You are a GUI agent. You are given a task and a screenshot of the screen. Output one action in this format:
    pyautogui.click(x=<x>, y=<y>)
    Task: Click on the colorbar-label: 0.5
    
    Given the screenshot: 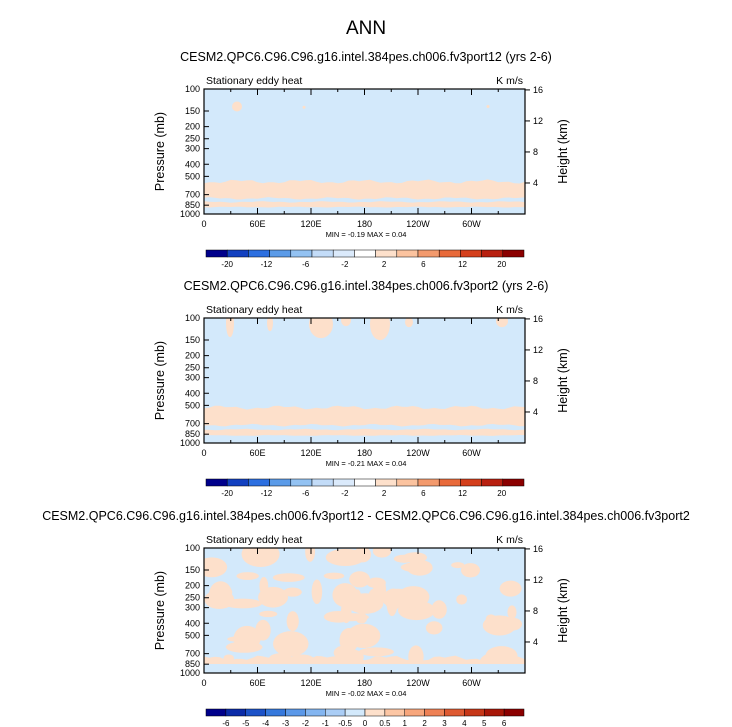 What is the action you would take?
    pyautogui.click(x=385, y=723)
    